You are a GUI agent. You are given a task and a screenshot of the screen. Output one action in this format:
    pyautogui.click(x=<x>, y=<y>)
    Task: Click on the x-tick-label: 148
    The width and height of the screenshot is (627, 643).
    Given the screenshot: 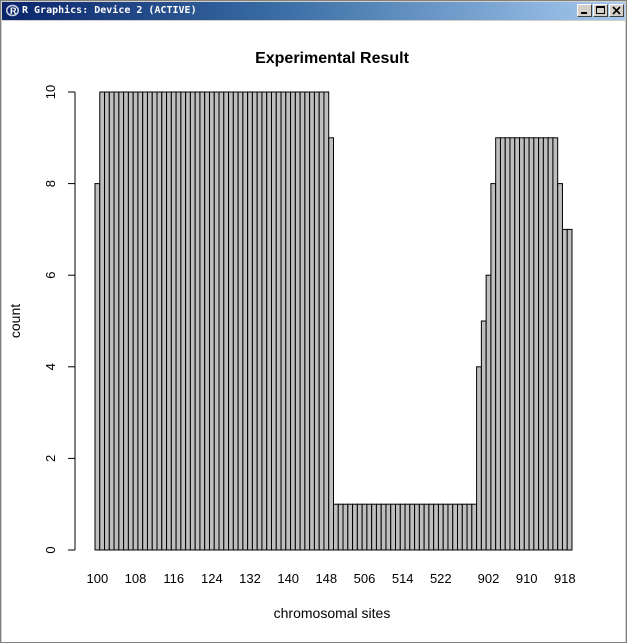 What is the action you would take?
    pyautogui.click(x=326, y=578)
    